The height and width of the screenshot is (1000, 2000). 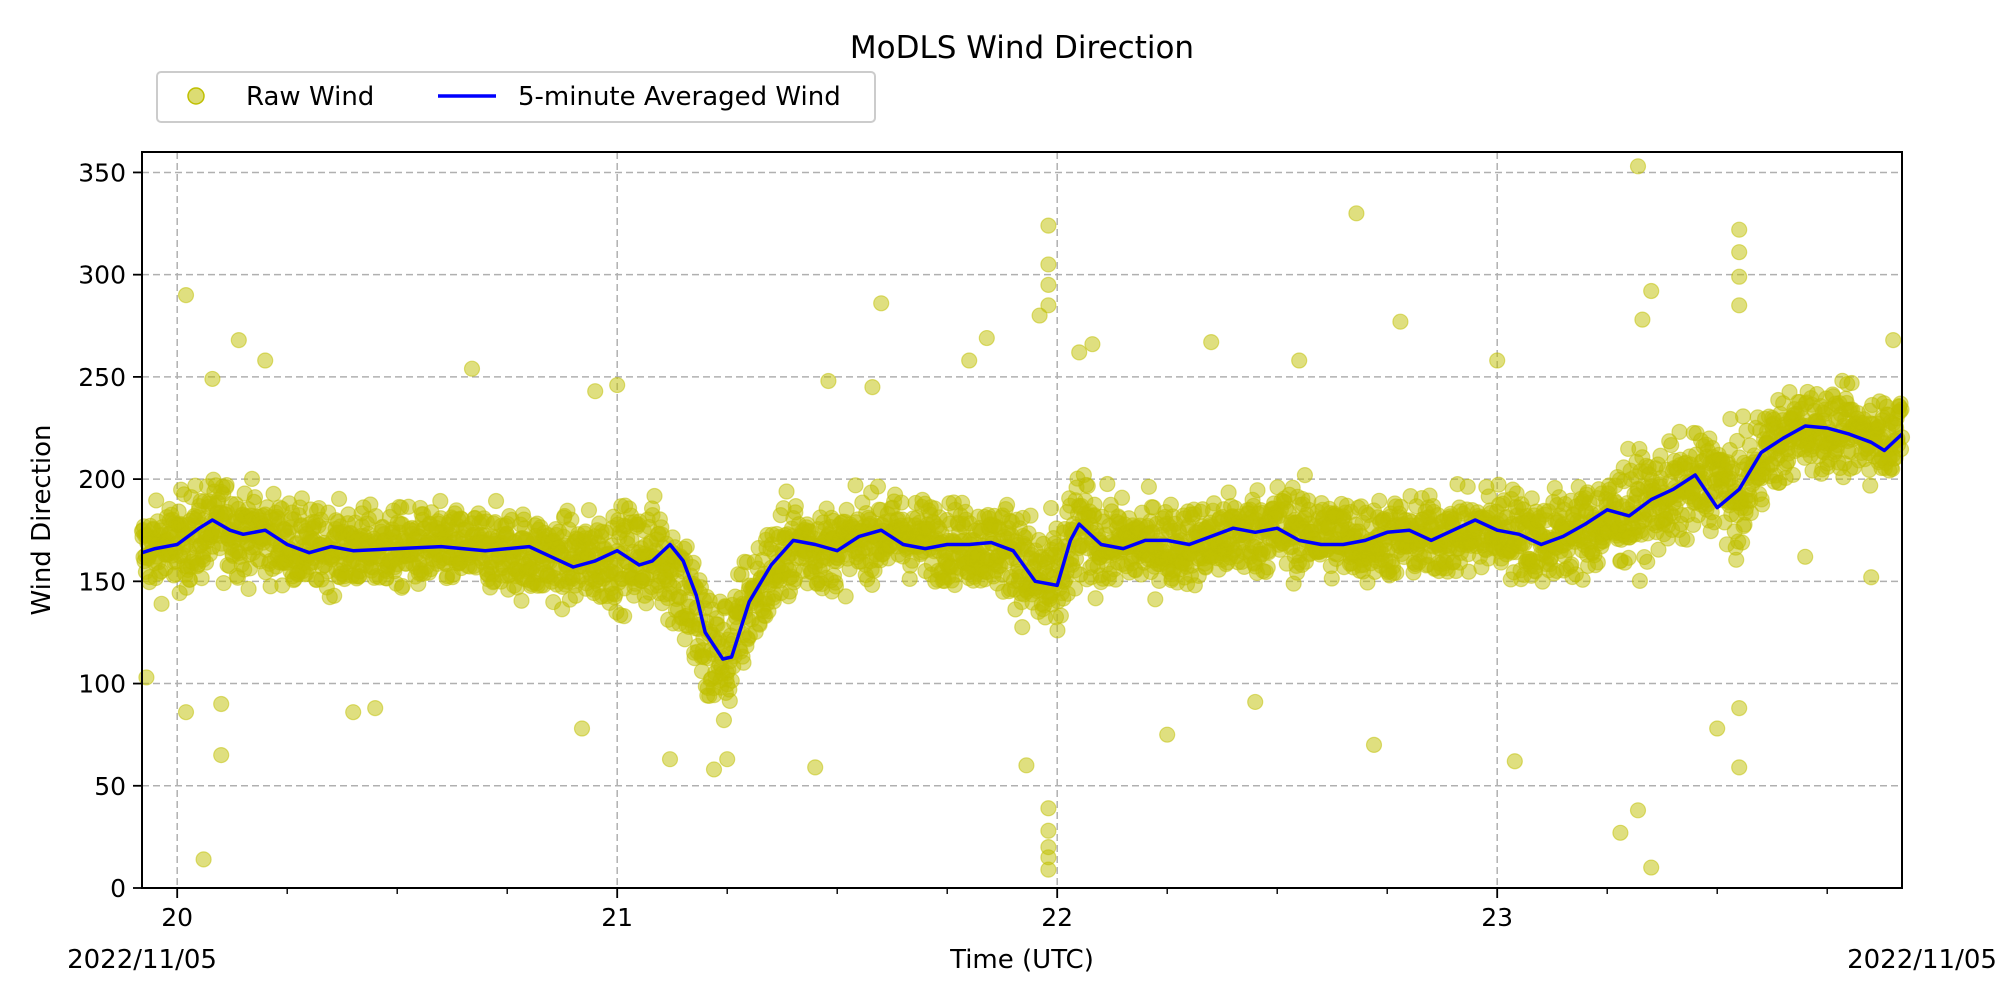 What do you see at coordinates (42, 519) in the screenshot?
I see `y-axis-label: Wind Direction` at bounding box center [42, 519].